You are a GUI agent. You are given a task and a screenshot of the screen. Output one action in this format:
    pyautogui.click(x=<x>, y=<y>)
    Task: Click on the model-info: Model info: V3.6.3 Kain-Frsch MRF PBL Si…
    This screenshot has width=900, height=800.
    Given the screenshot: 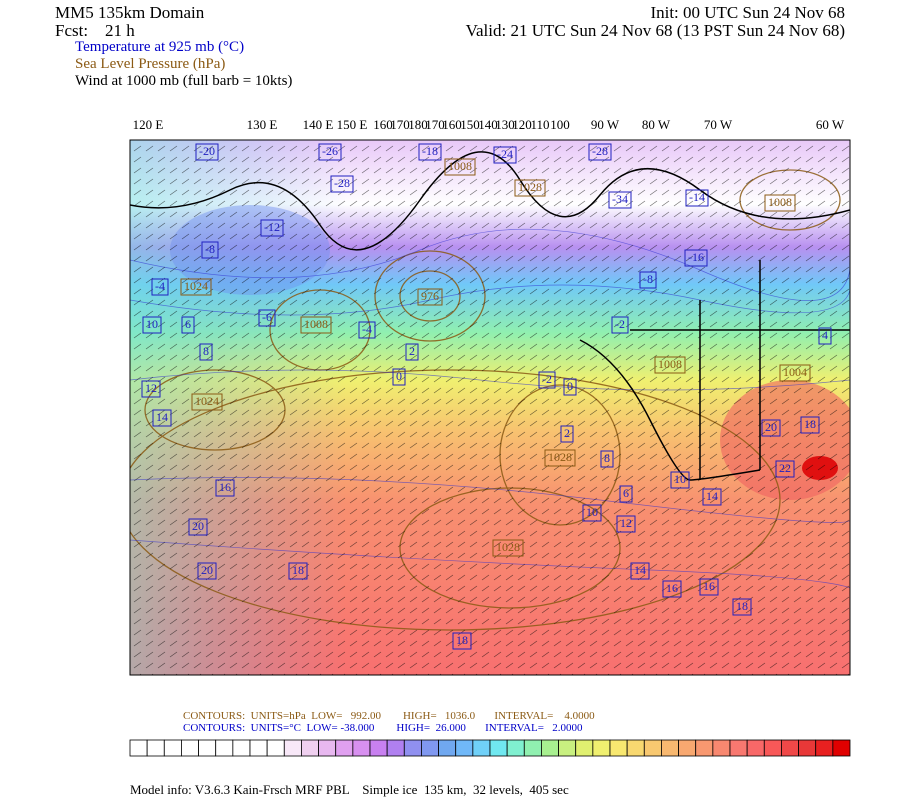 What is the action you would take?
    pyautogui.click(x=349, y=789)
    